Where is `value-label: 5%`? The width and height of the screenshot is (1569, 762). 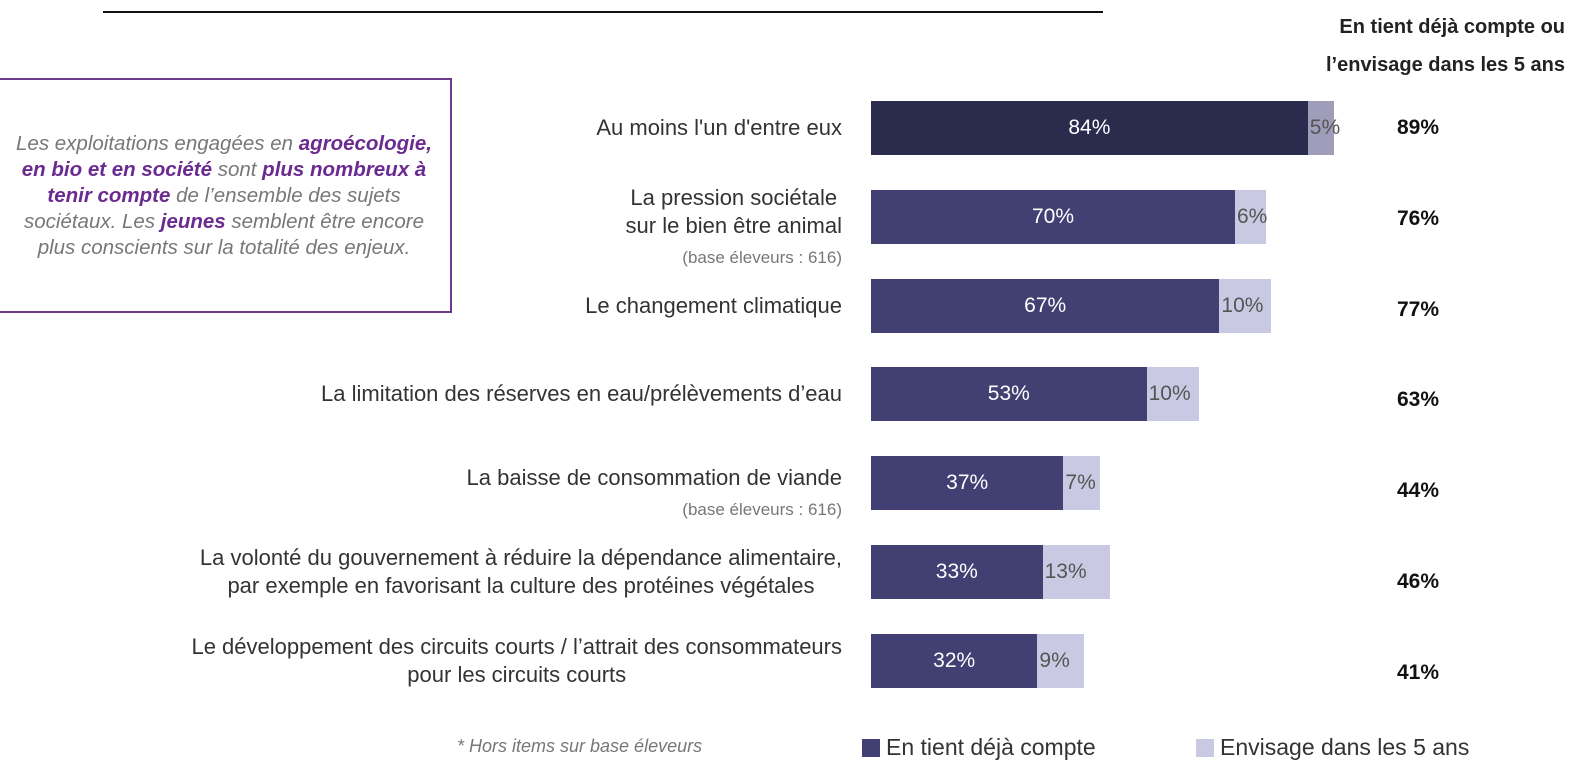
value-label: 5% is located at coordinates (1325, 127).